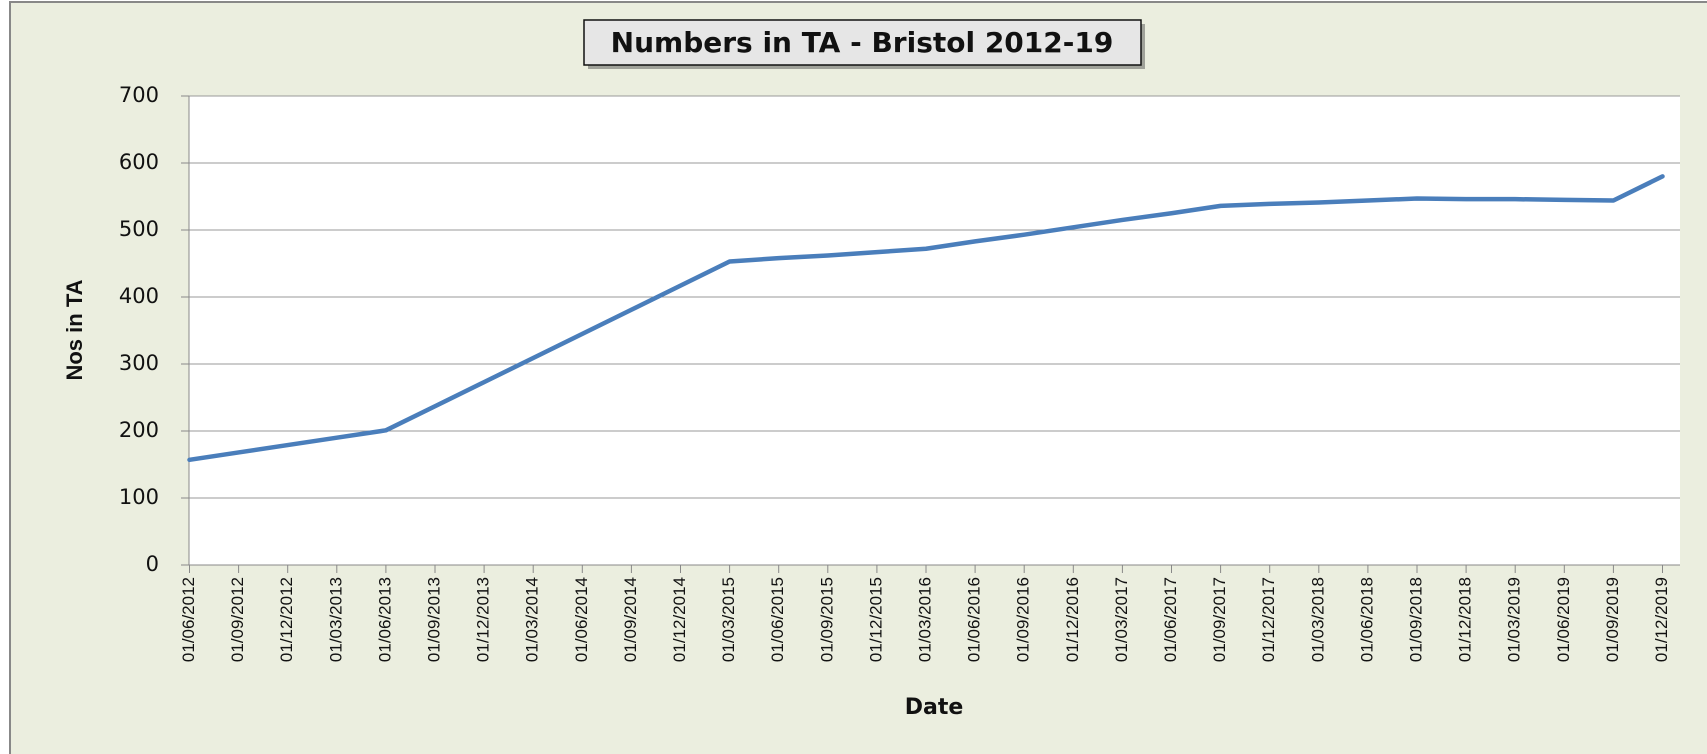  I want to click on x-tick-label: 01/06/2014, so click(581, 619).